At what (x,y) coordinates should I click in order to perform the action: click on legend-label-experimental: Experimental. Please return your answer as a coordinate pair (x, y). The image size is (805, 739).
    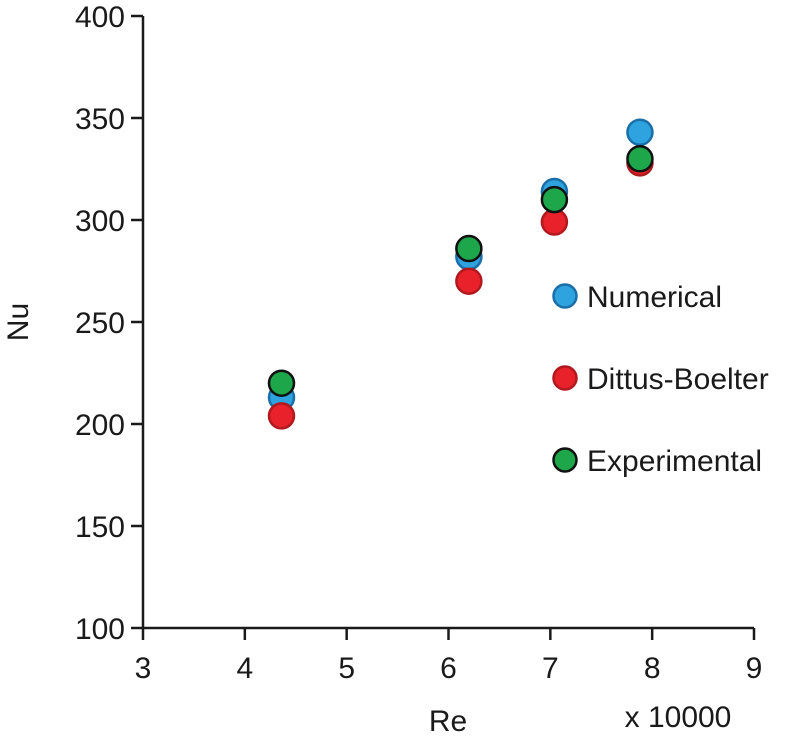
    Looking at the image, I should click on (674, 461).